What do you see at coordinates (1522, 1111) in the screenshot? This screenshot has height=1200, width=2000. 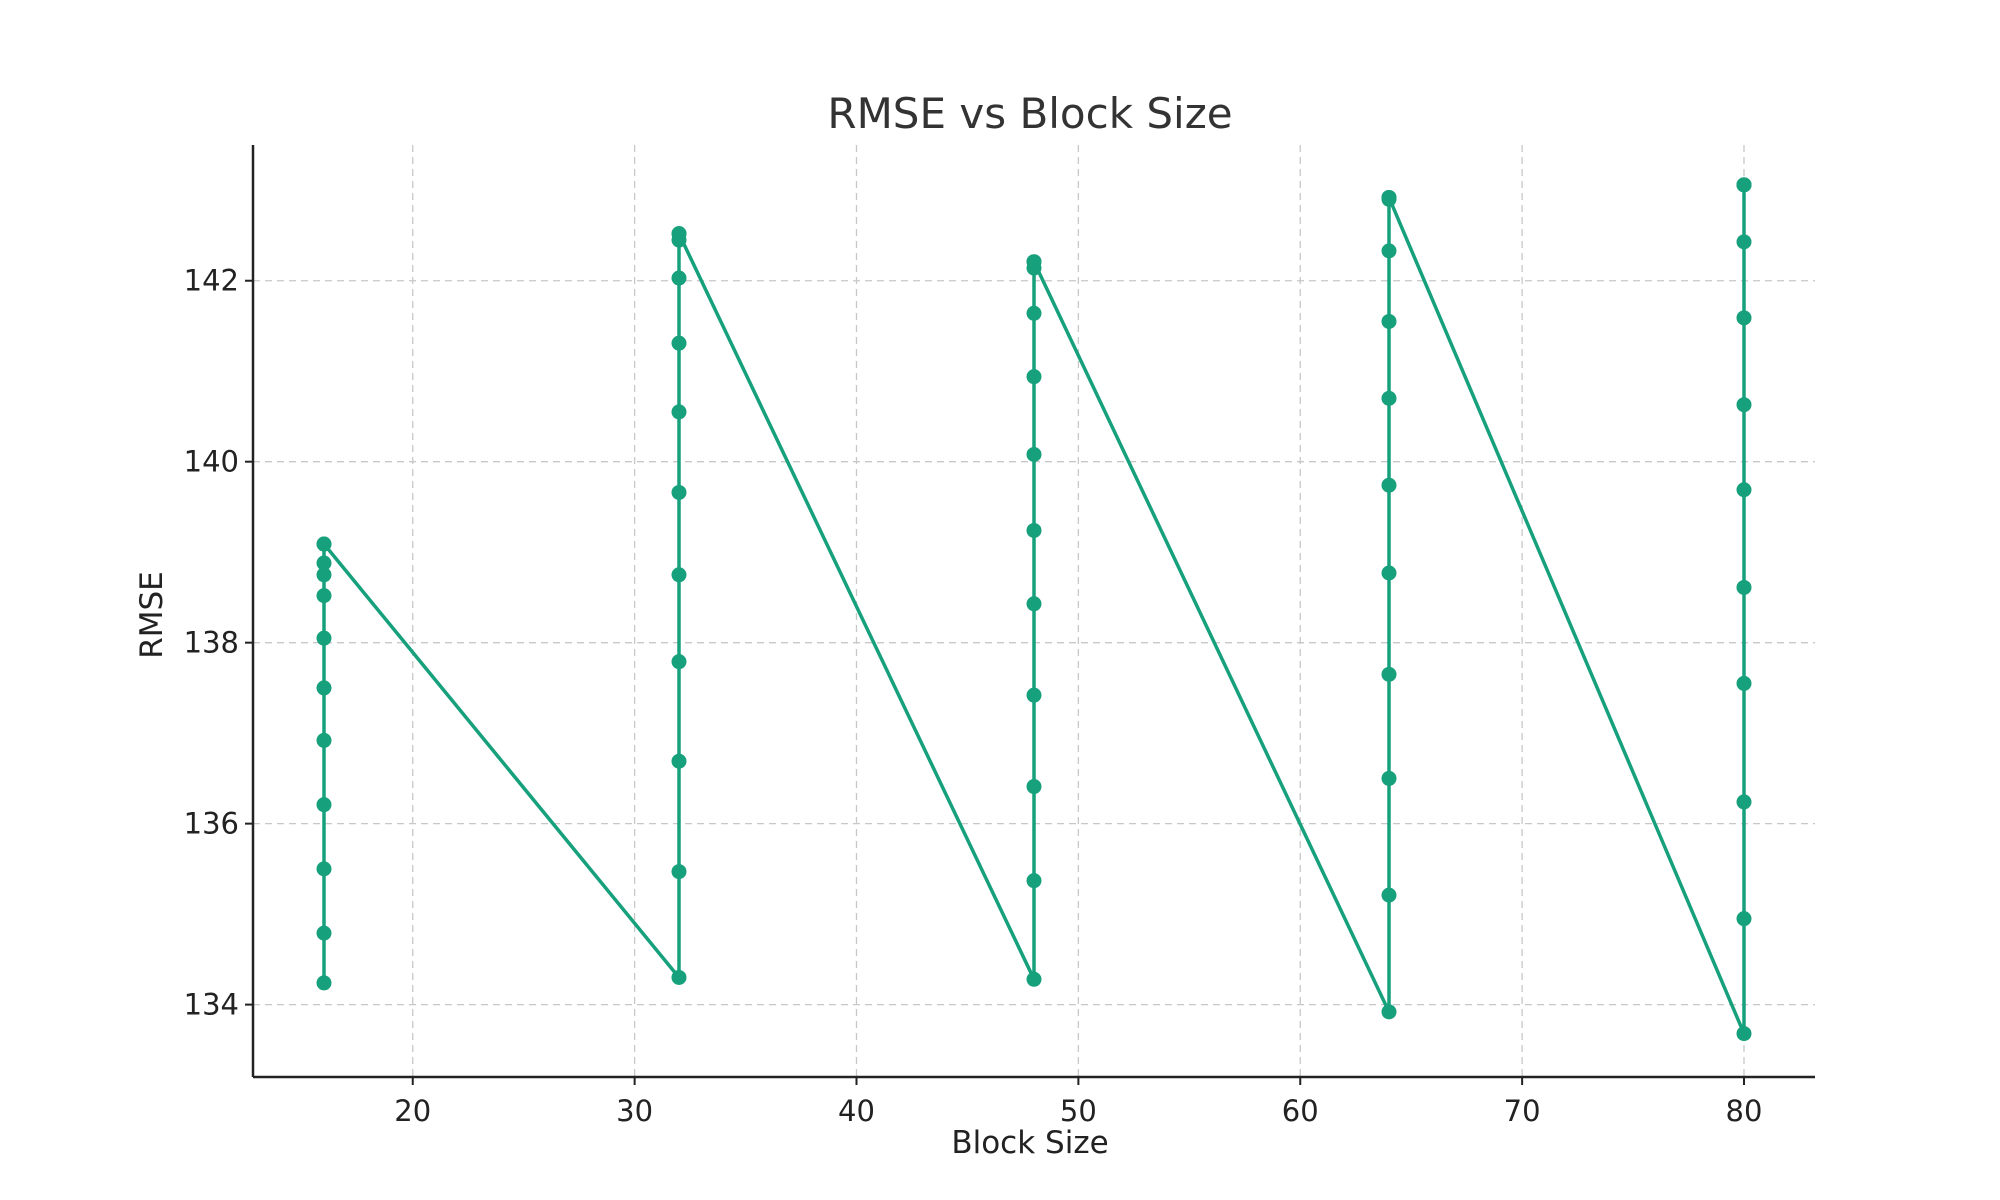 I see `x-tick-label: 70` at bounding box center [1522, 1111].